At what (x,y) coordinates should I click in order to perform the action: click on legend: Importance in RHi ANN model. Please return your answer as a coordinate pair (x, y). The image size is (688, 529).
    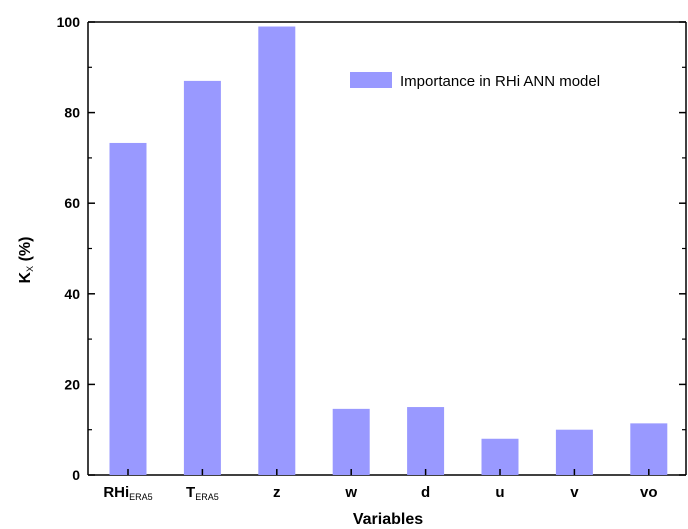
    Looking at the image, I should click on (475, 81).